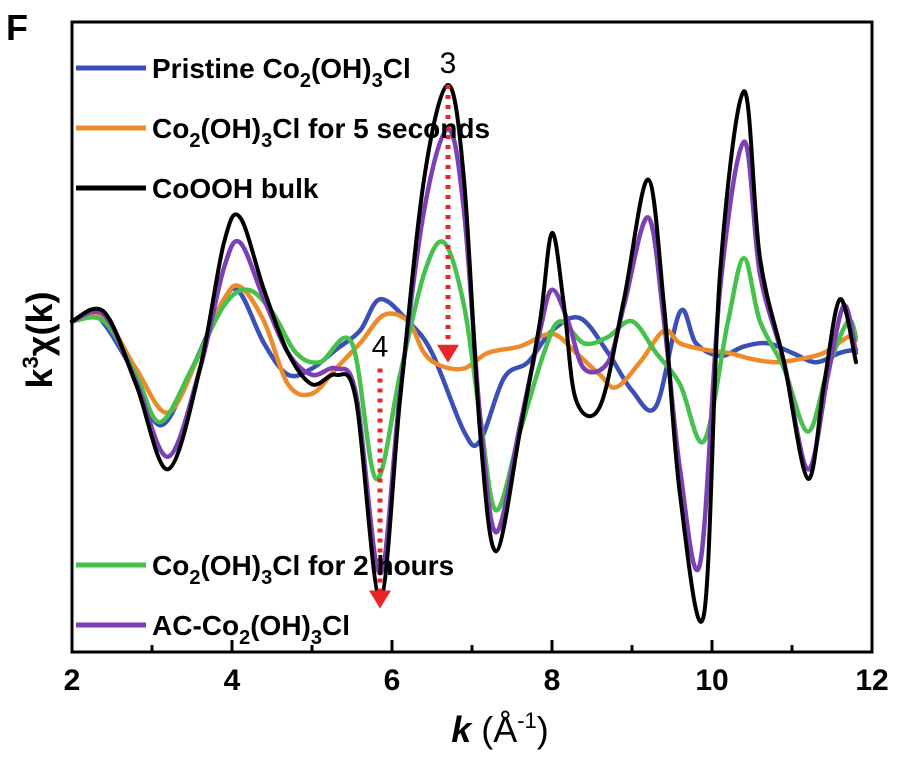 Image resolution: width=897 pixels, height=762 pixels. Describe the element at coordinates (266, 578) in the screenshot. I see `legend-bottom-label-0-part-3: 3` at that location.